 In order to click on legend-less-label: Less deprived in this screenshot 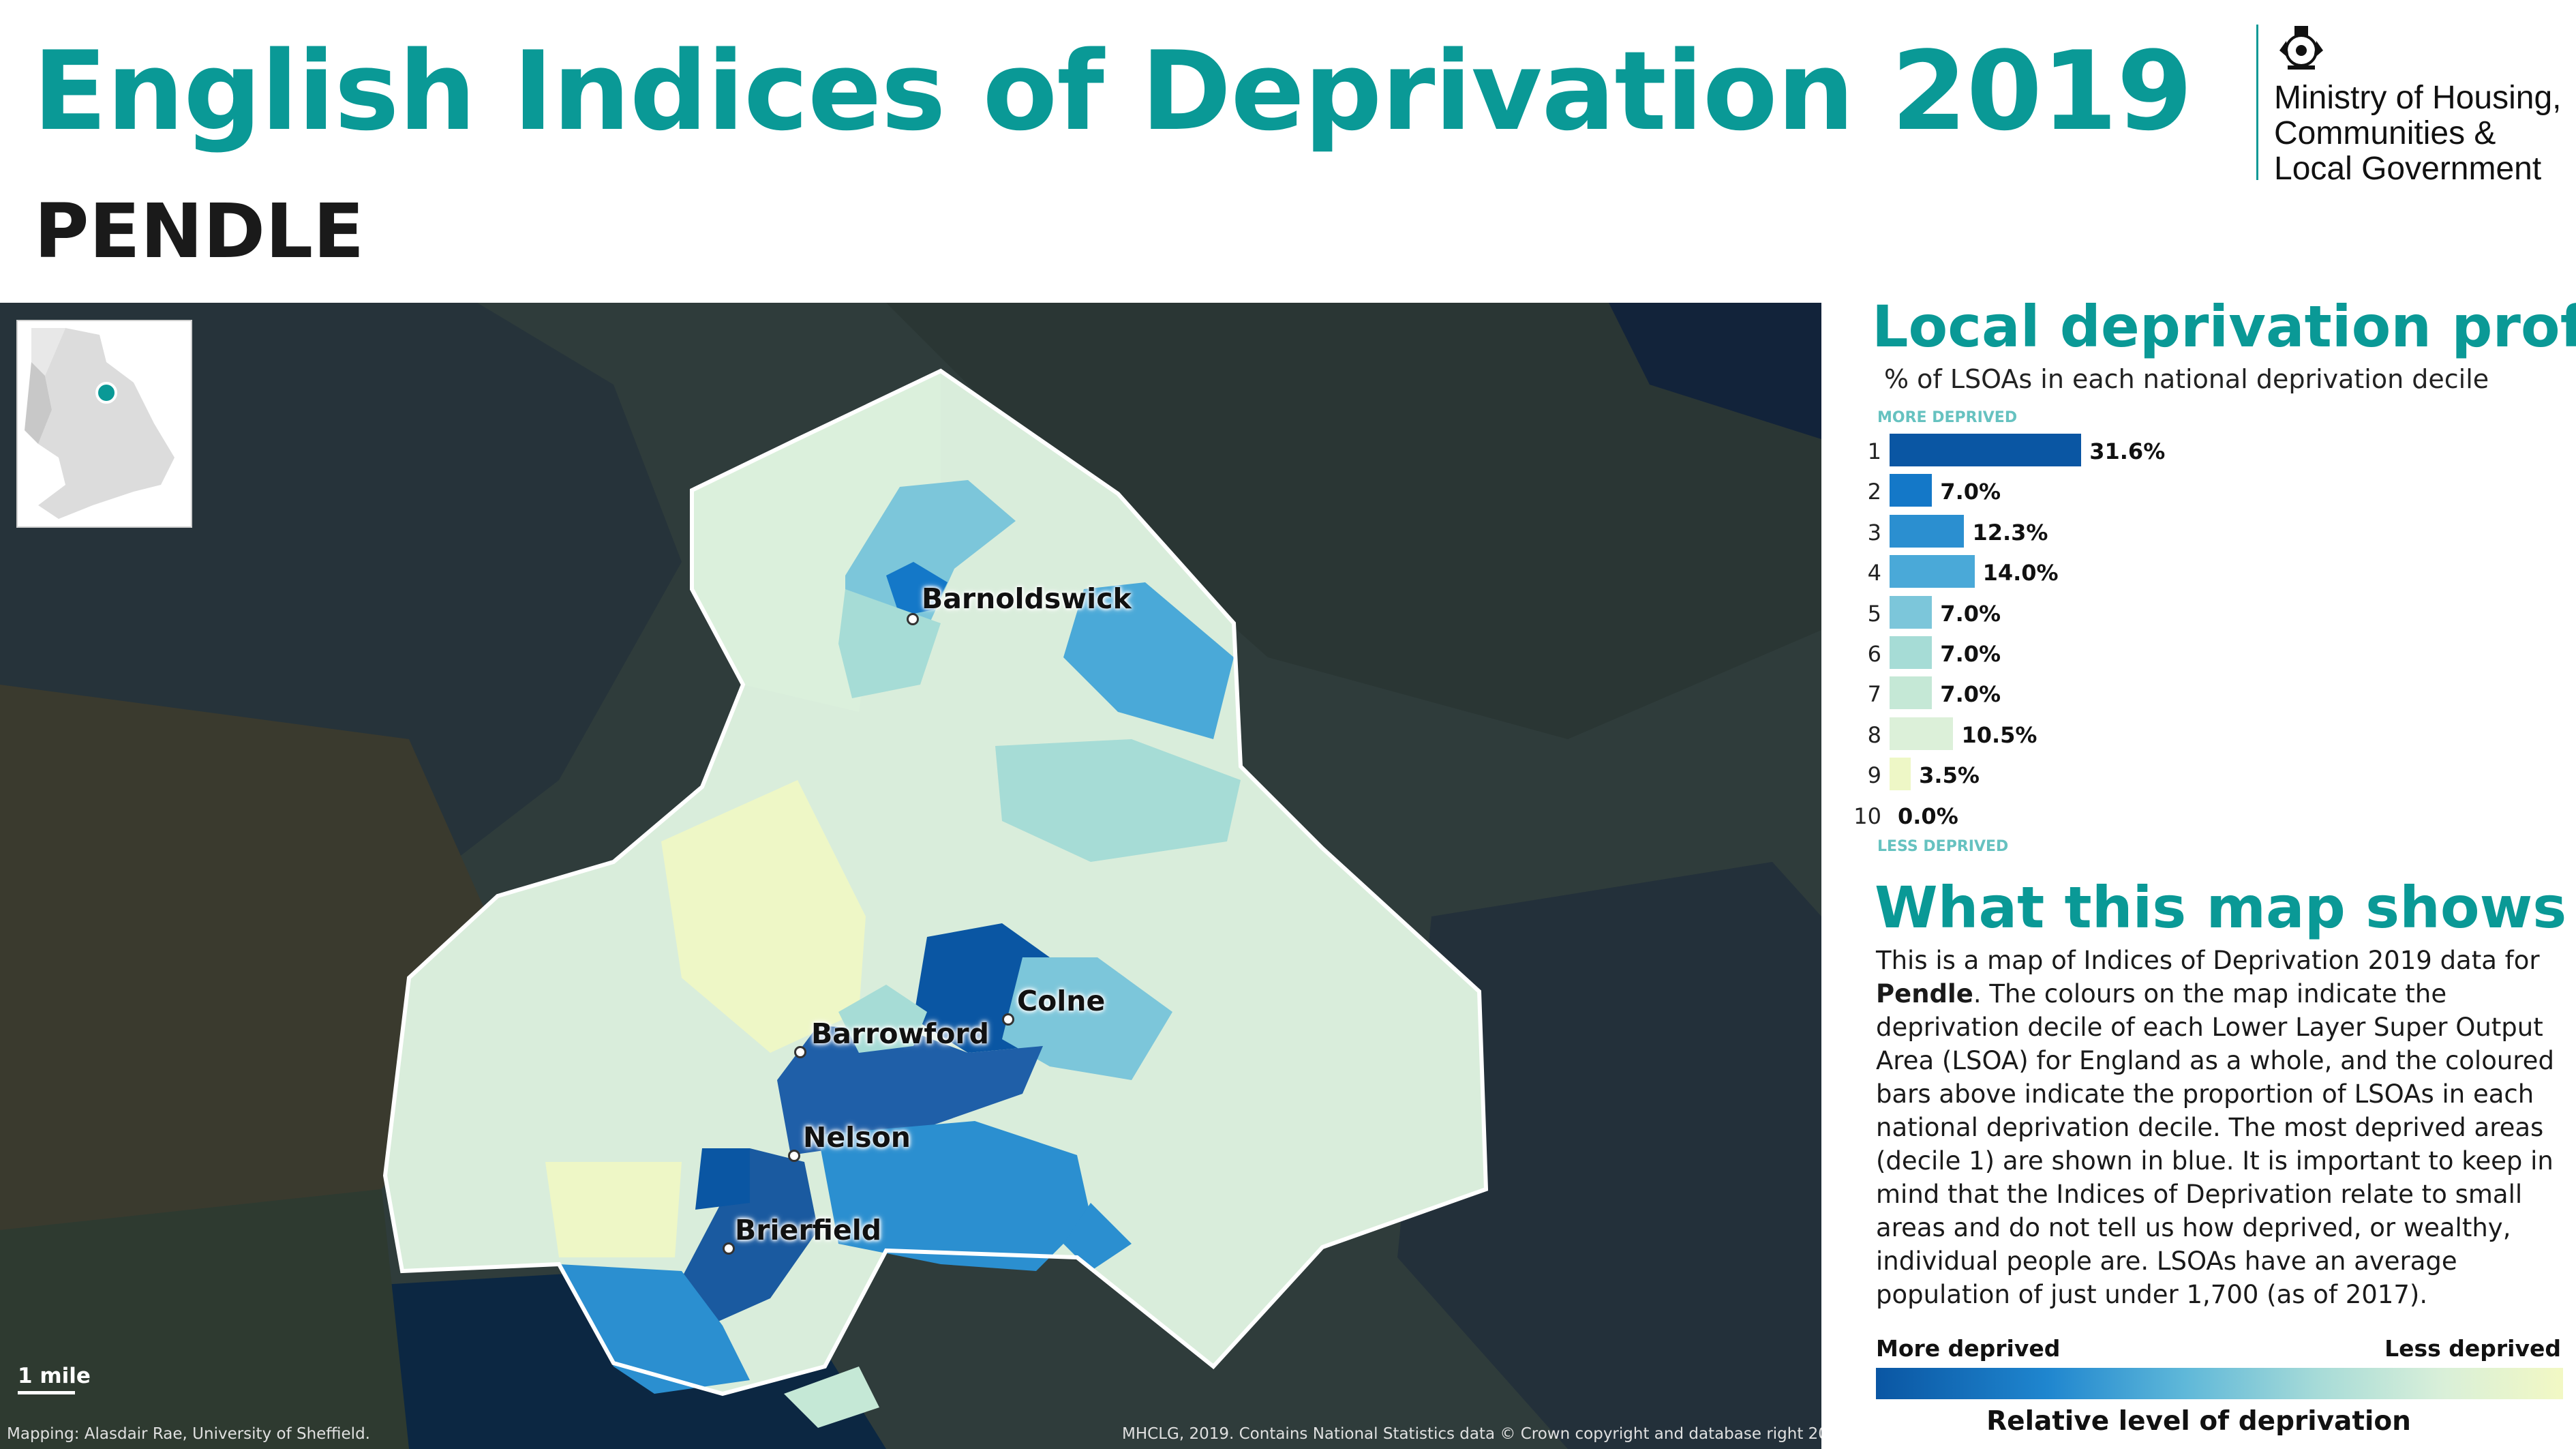, I will do `click(2472, 1348)`.